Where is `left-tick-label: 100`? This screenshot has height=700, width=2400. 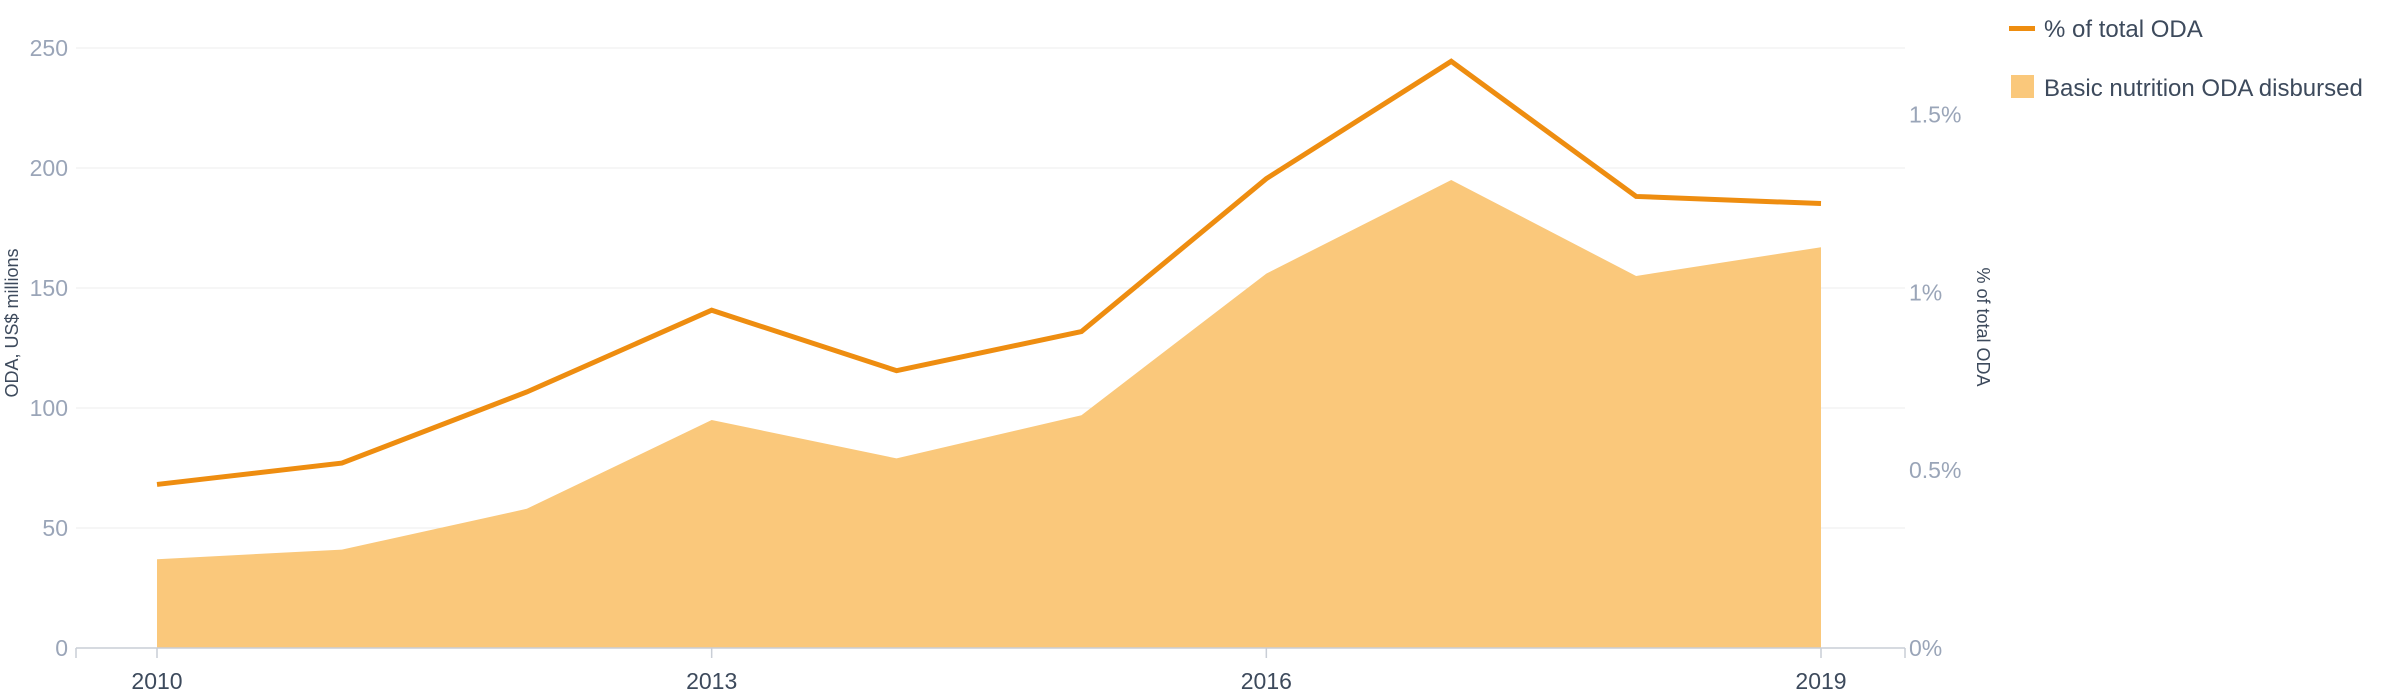 left-tick-label: 100 is located at coordinates (49, 408).